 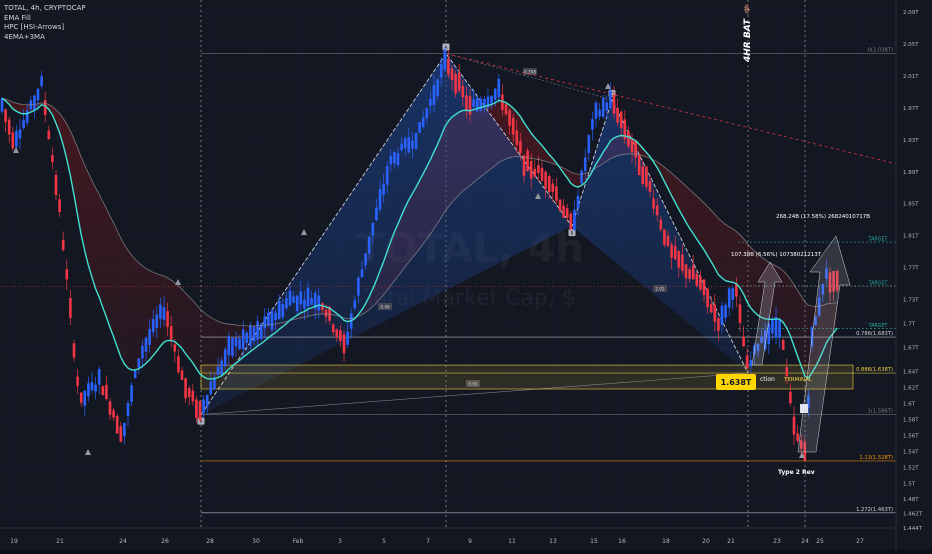 I want to click on price-tick-label: 1.62T, so click(x=911, y=388).